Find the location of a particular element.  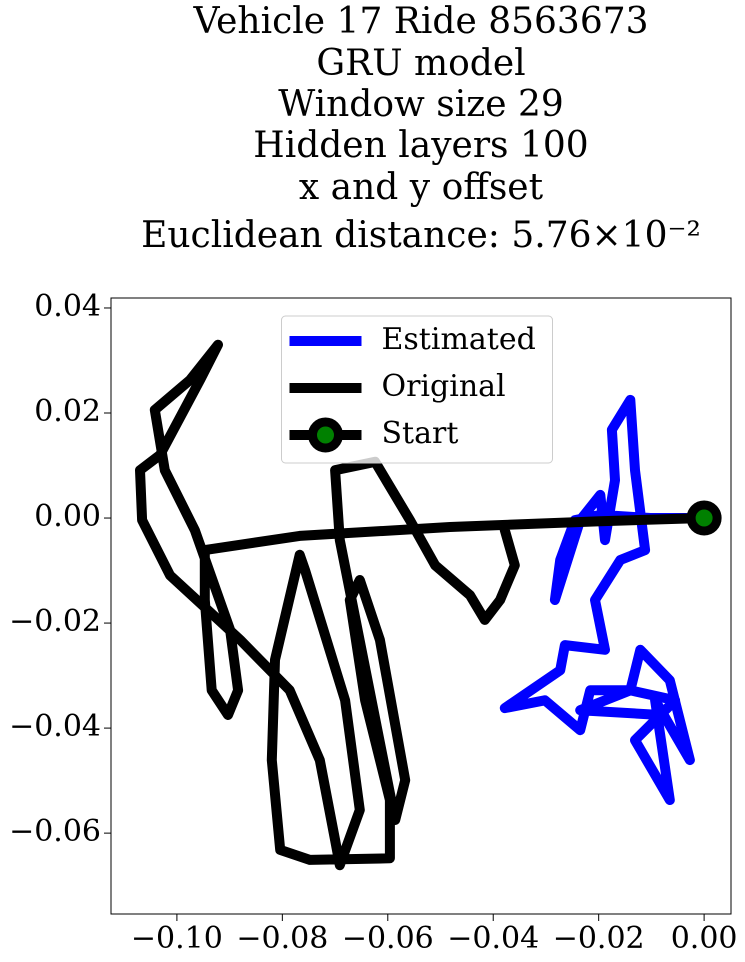

legend-marker is located at coordinates (325, 435).